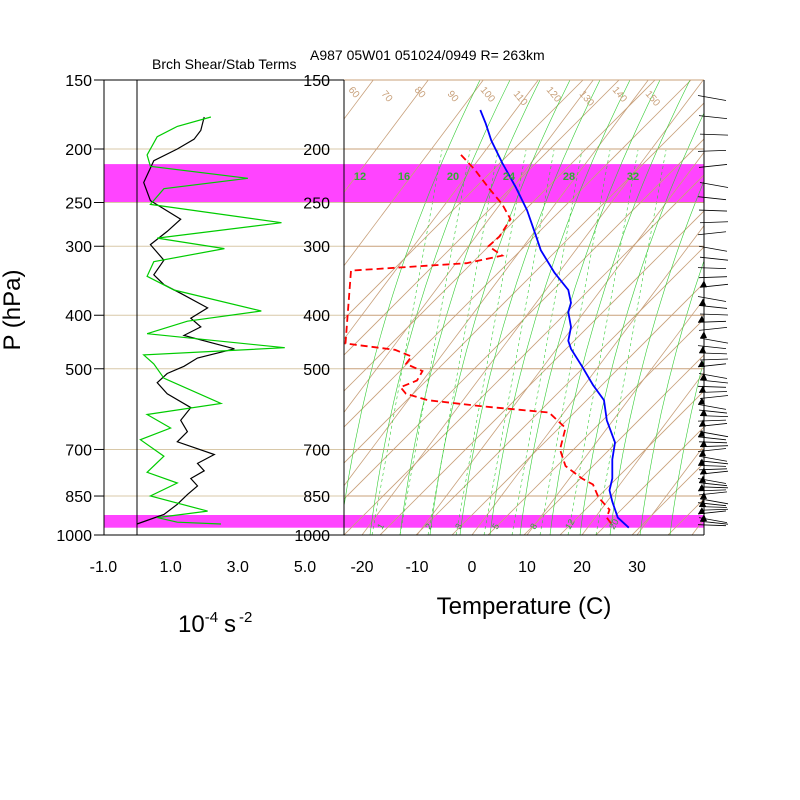  I want to click on x-tick-label: 0, so click(472, 567).